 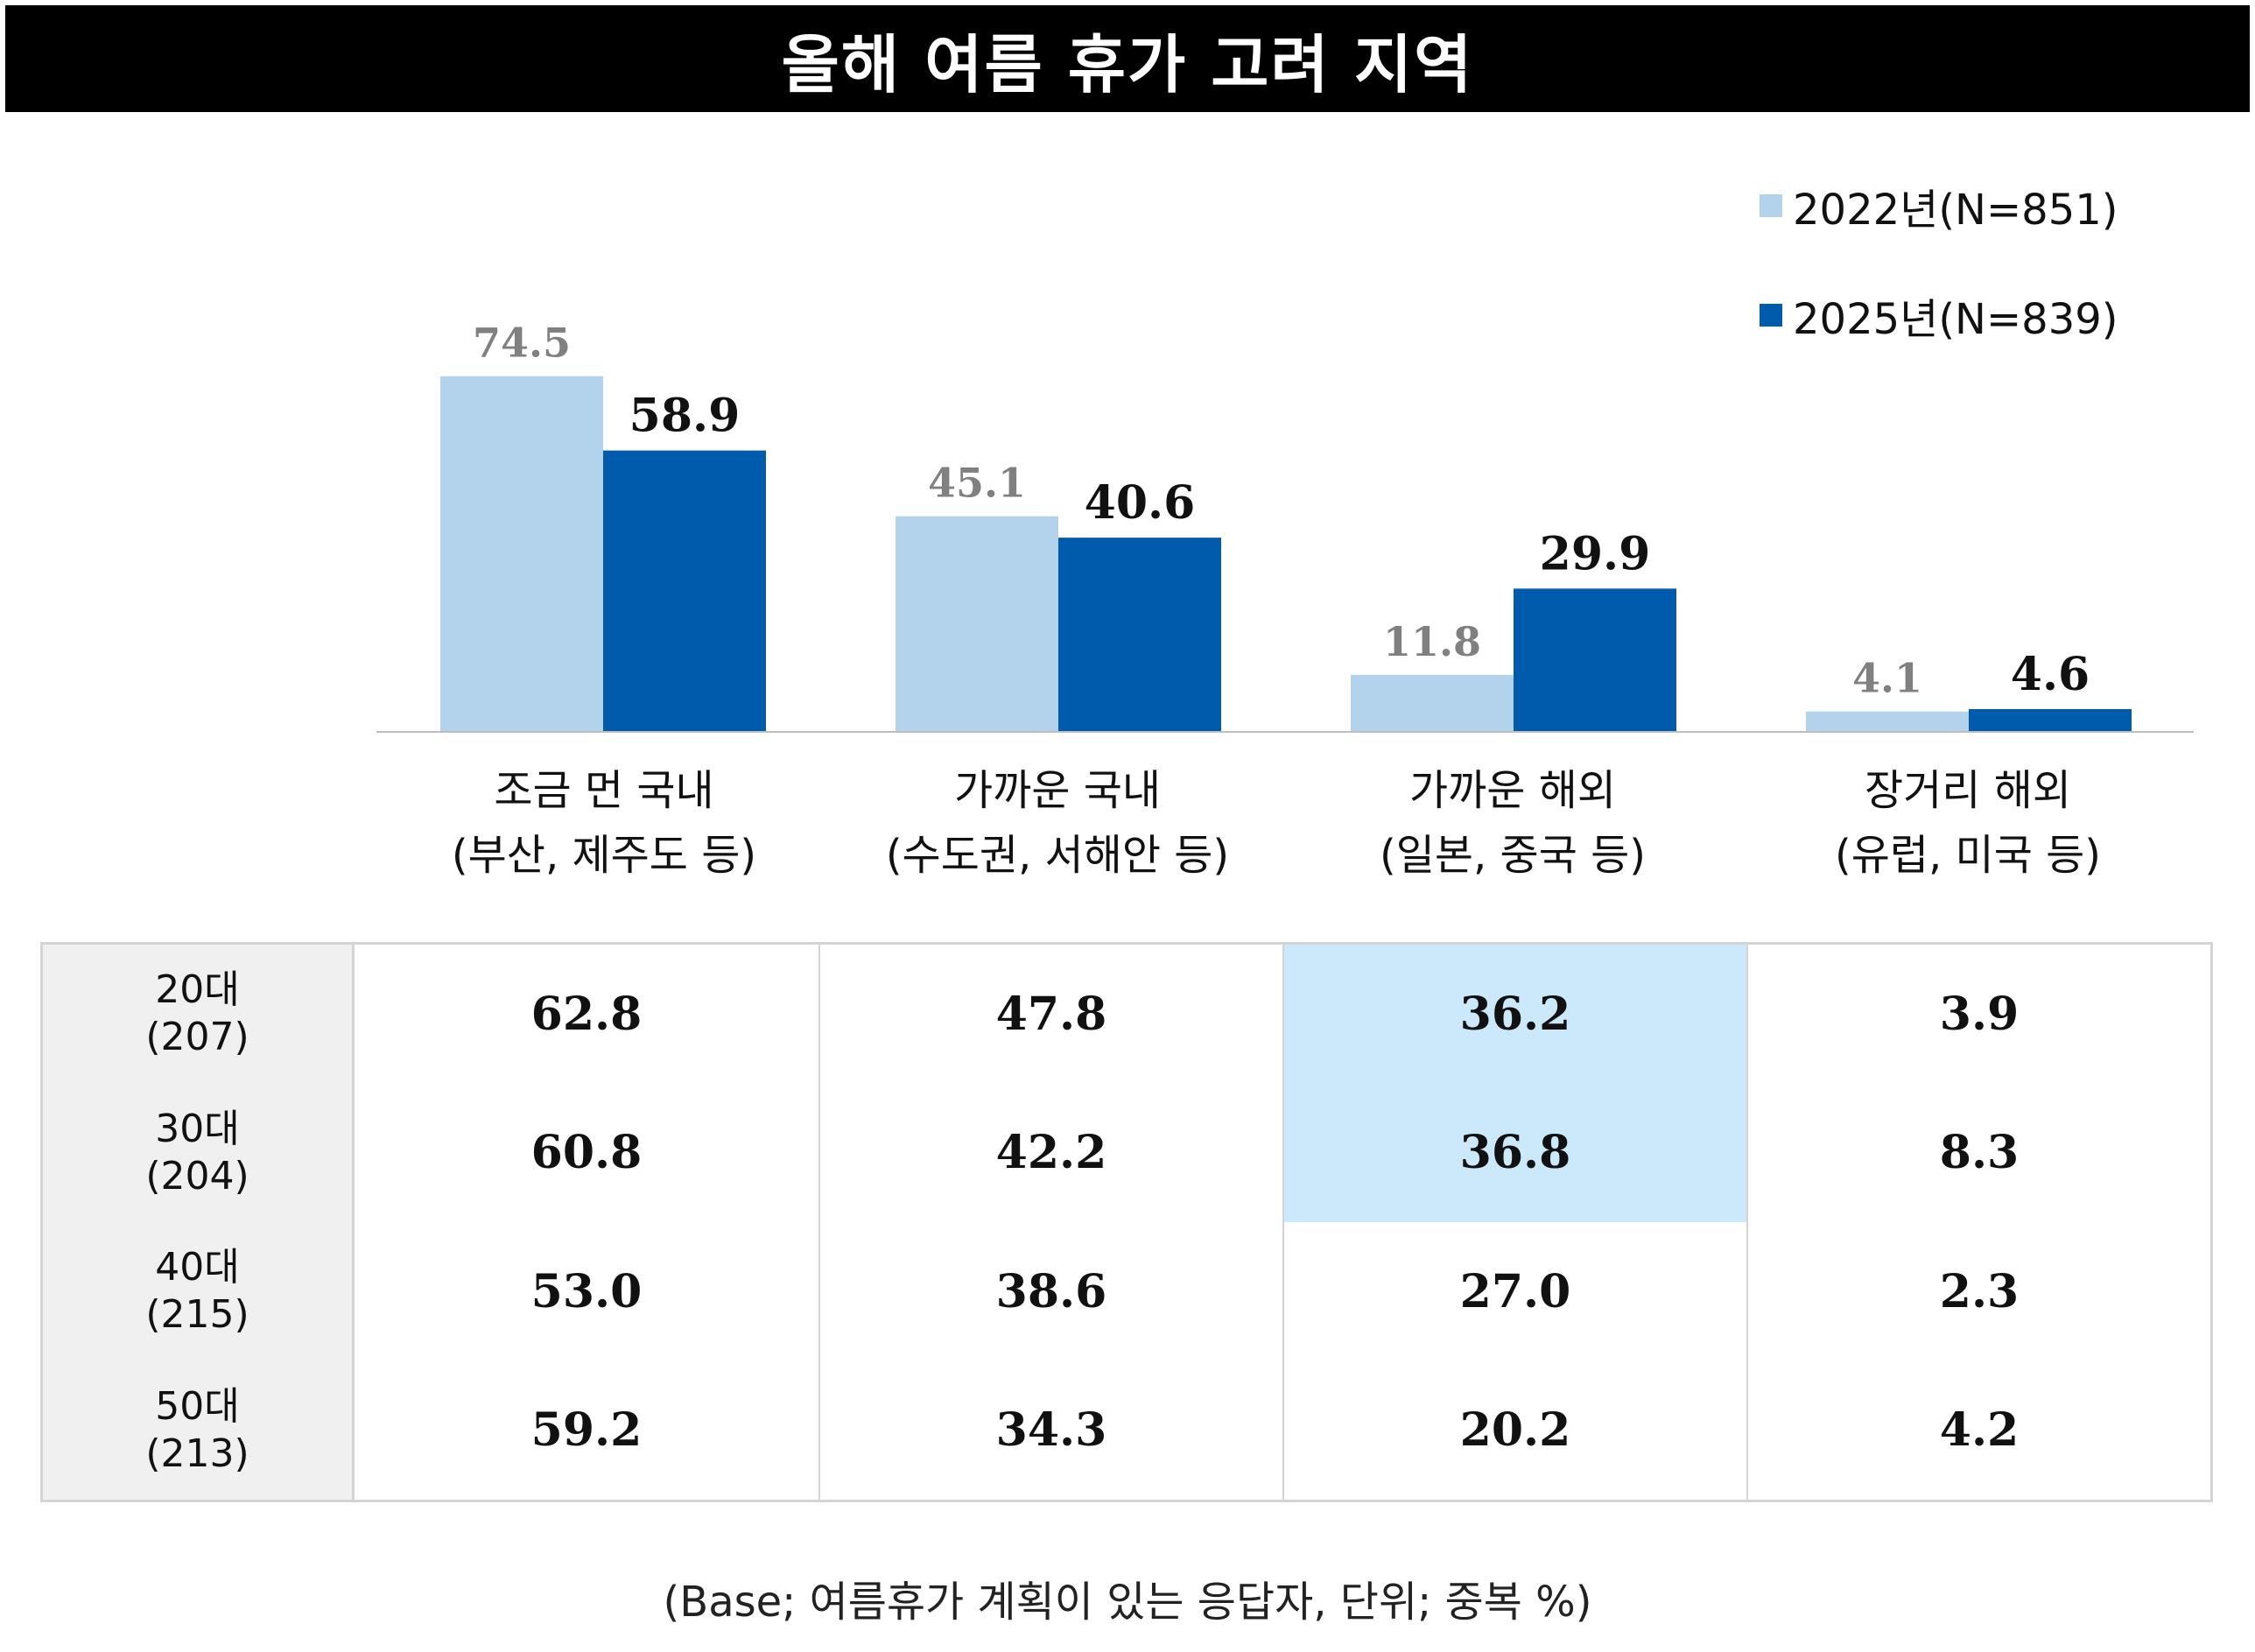 What do you see at coordinates (1514, 1291) in the screenshot?
I see `table-cell: 27.0` at bounding box center [1514, 1291].